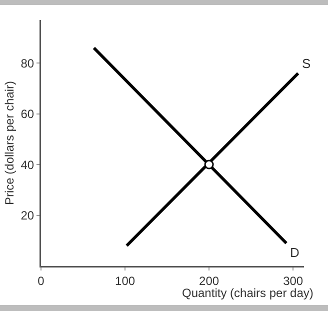  Describe the element at coordinates (27, 114) in the screenshot. I see `y-tick-label: 60` at that location.